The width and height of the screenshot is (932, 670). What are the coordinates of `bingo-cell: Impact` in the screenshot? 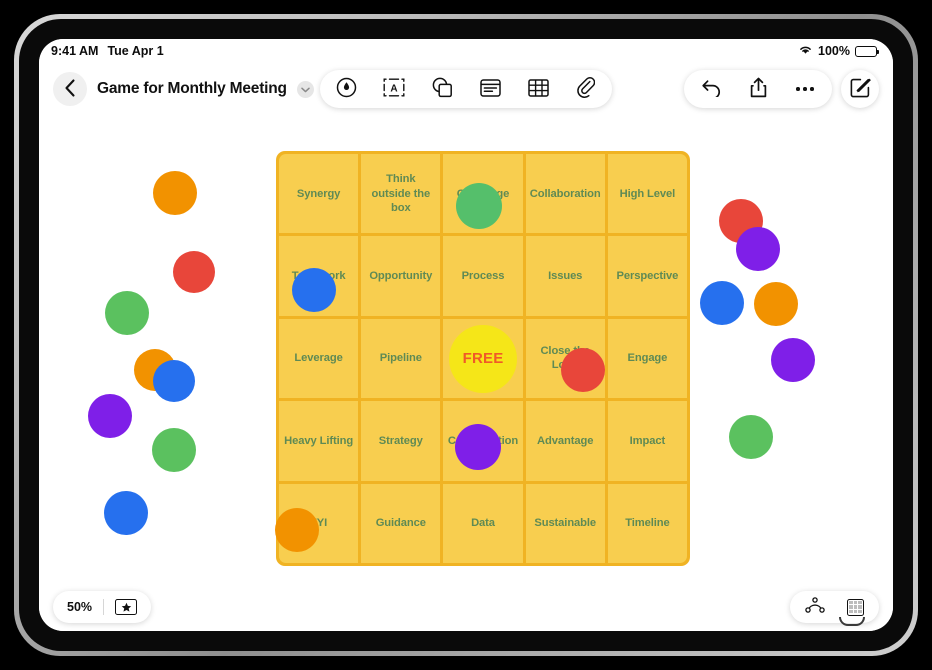 It's located at (647, 440).